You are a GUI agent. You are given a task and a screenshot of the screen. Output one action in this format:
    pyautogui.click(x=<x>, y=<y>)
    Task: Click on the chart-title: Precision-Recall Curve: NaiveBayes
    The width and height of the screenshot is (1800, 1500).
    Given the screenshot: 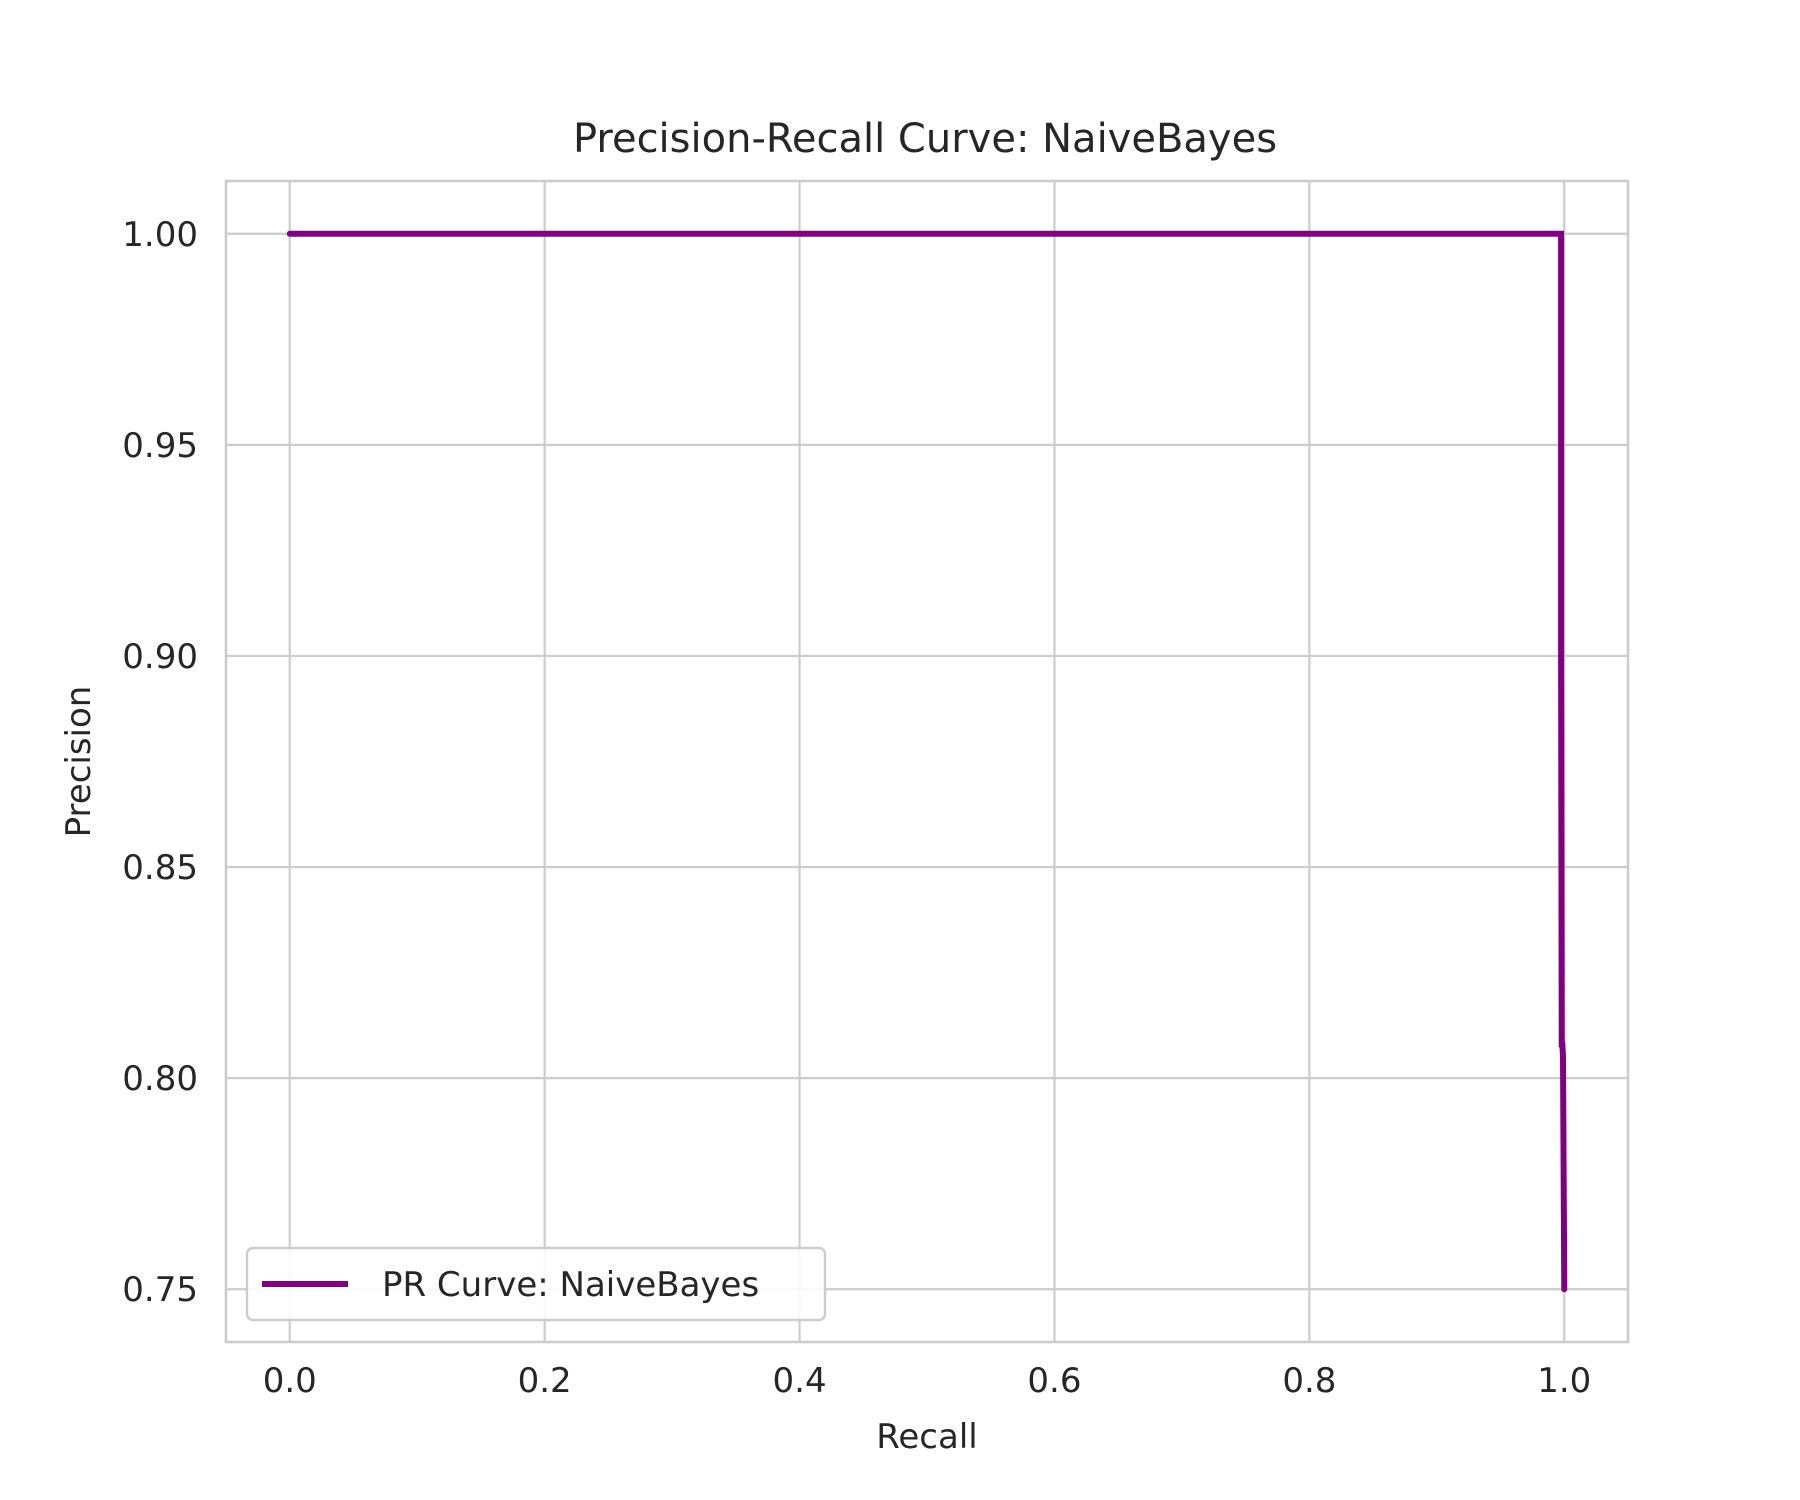 What is the action you would take?
    pyautogui.click(x=925, y=139)
    